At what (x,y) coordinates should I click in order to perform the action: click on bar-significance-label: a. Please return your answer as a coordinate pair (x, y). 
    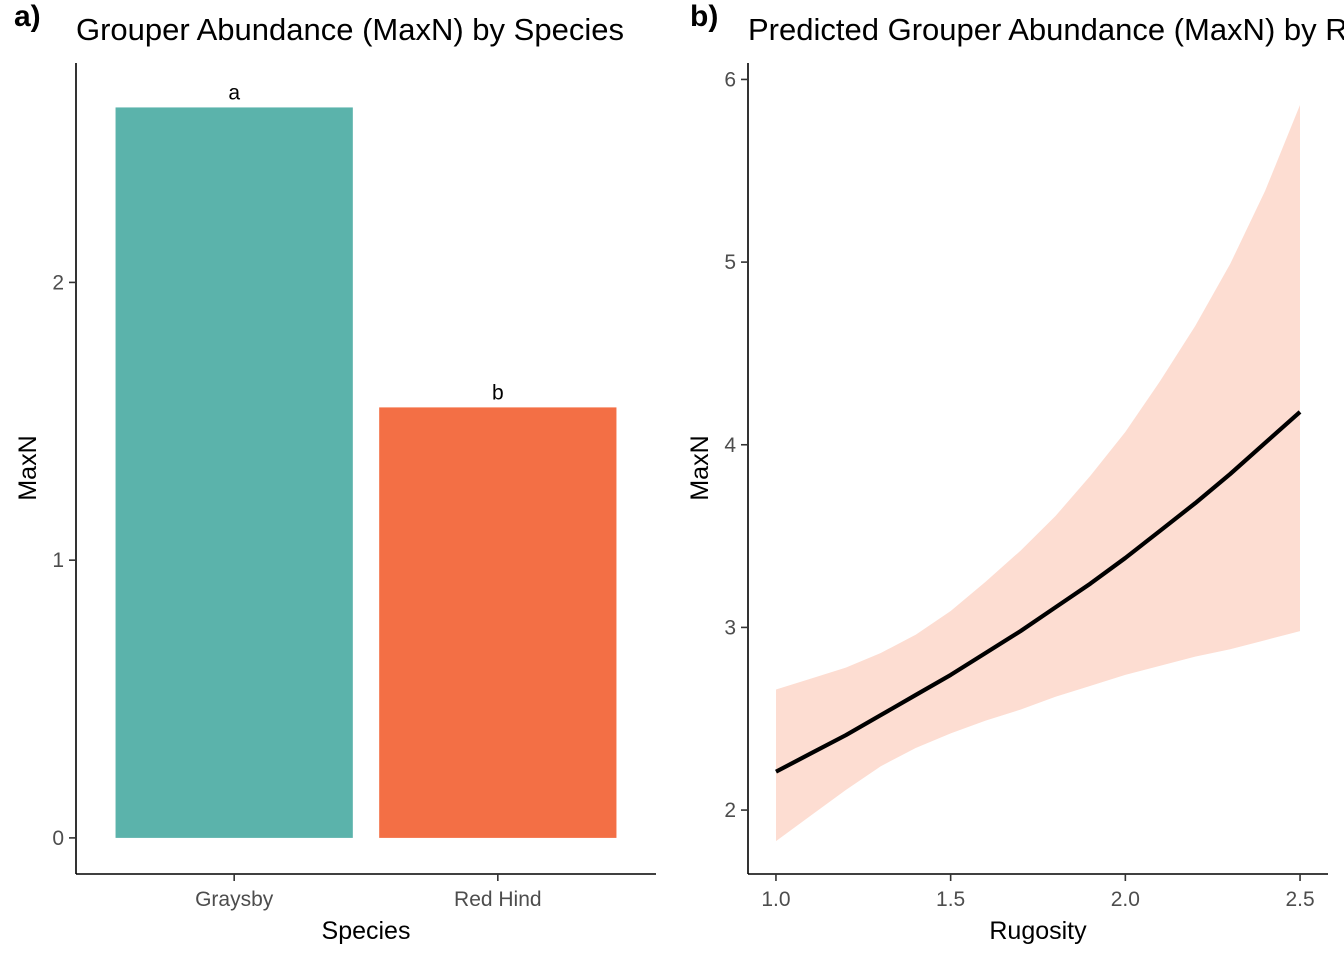
    Looking at the image, I should click on (234, 92).